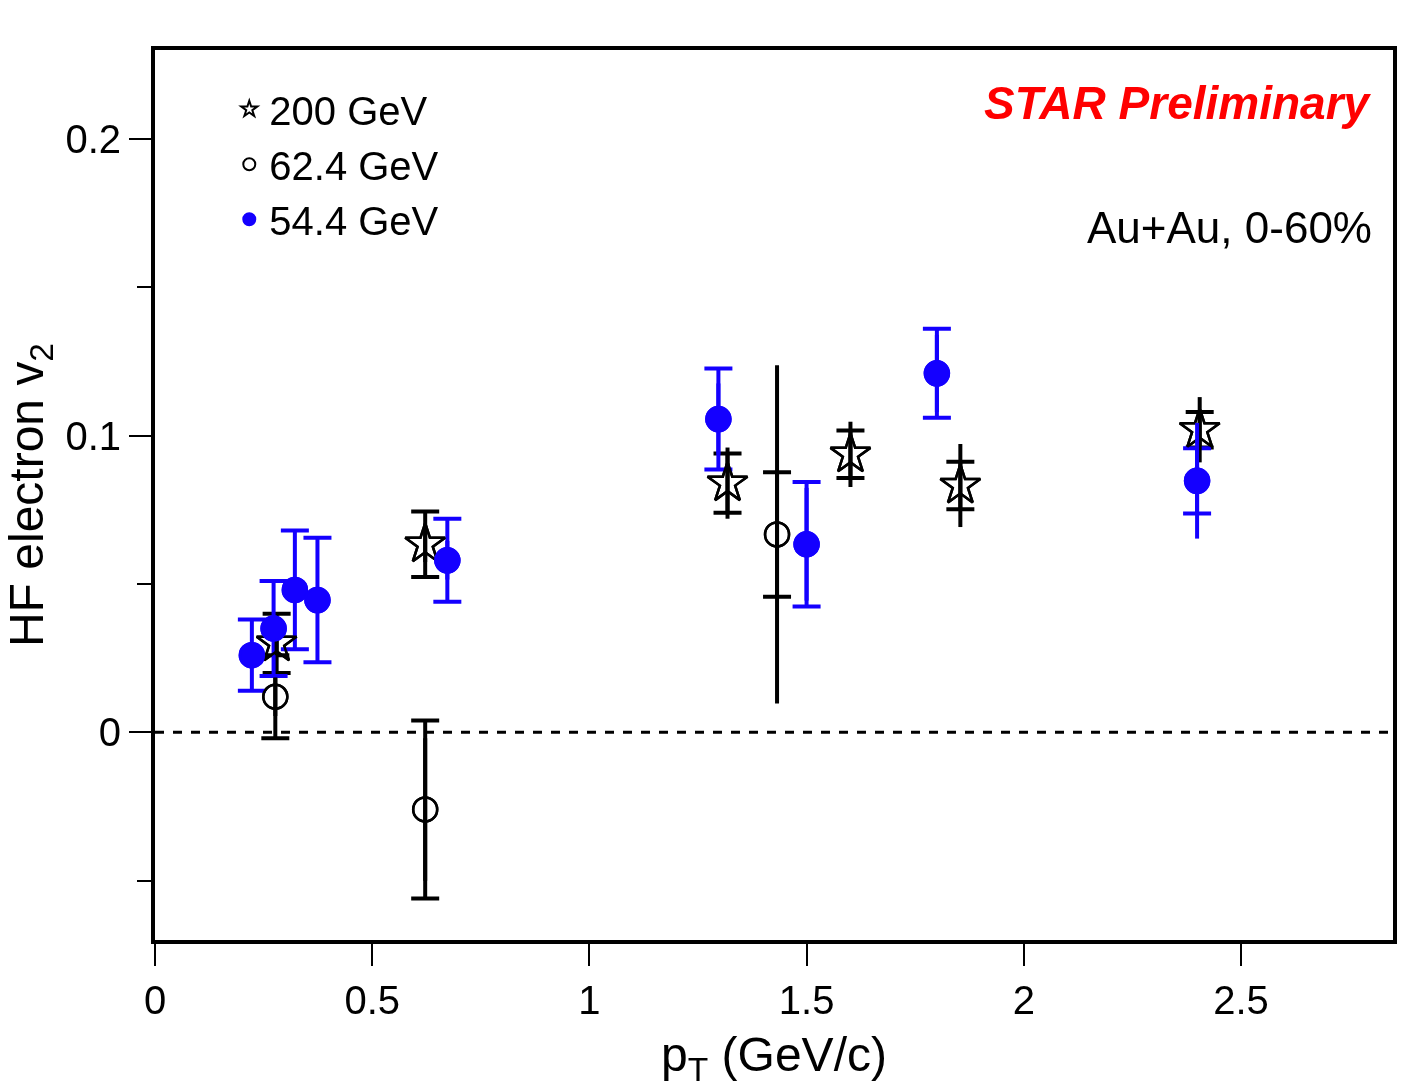  What do you see at coordinates (348, 110) in the screenshot?
I see `legend-label: 200 GeV` at bounding box center [348, 110].